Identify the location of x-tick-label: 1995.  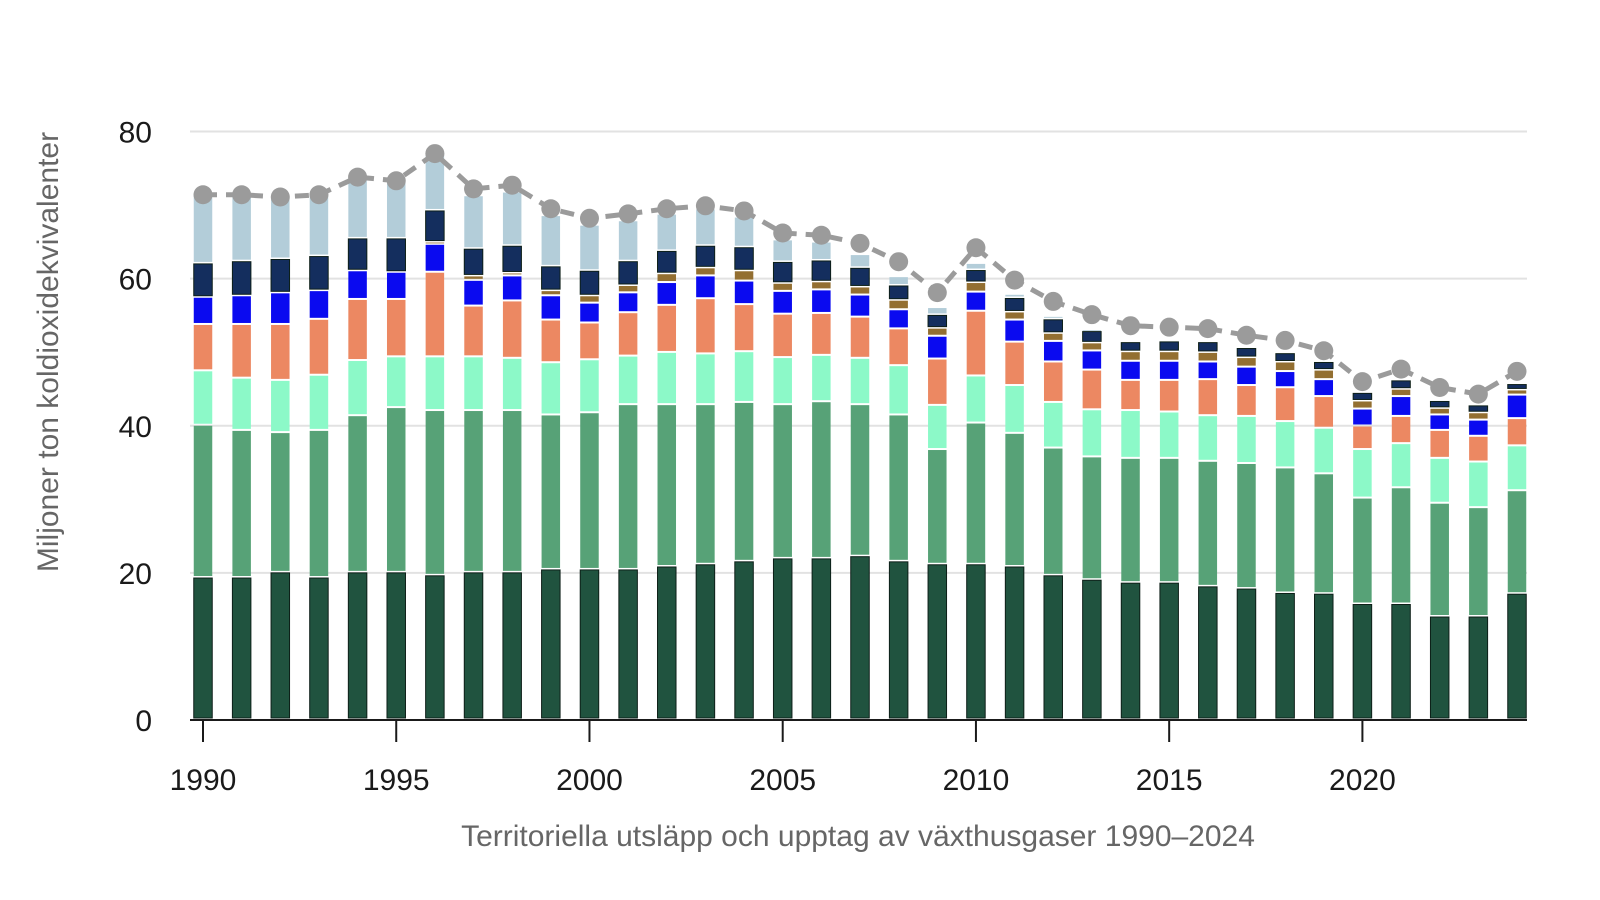
(396, 780).